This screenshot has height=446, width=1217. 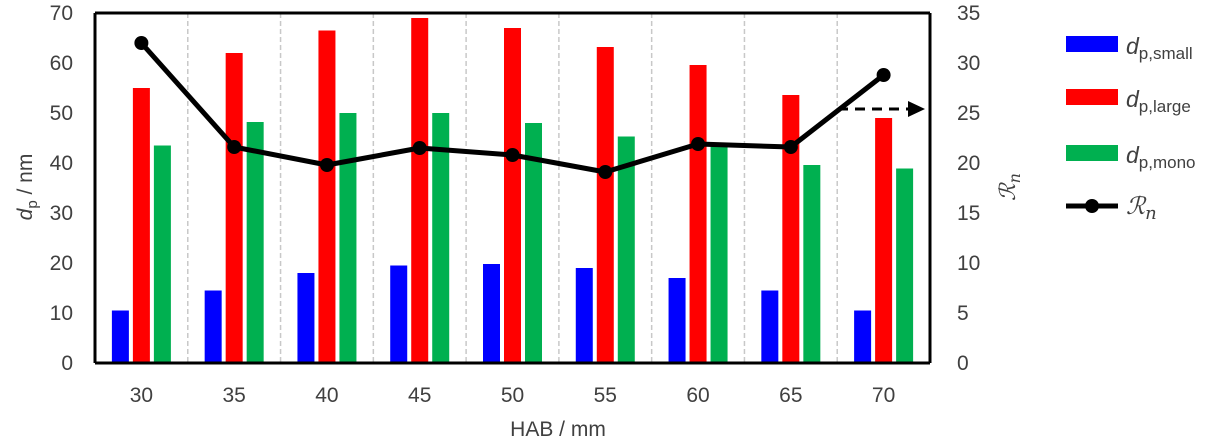 What do you see at coordinates (1159, 48) in the screenshot?
I see `svg-text: dp,small` at bounding box center [1159, 48].